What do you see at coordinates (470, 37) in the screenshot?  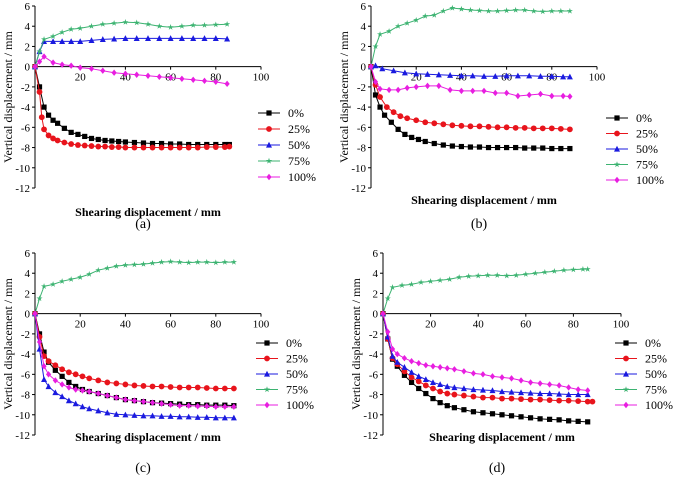 I see `series-75-pct` at bounding box center [470, 37].